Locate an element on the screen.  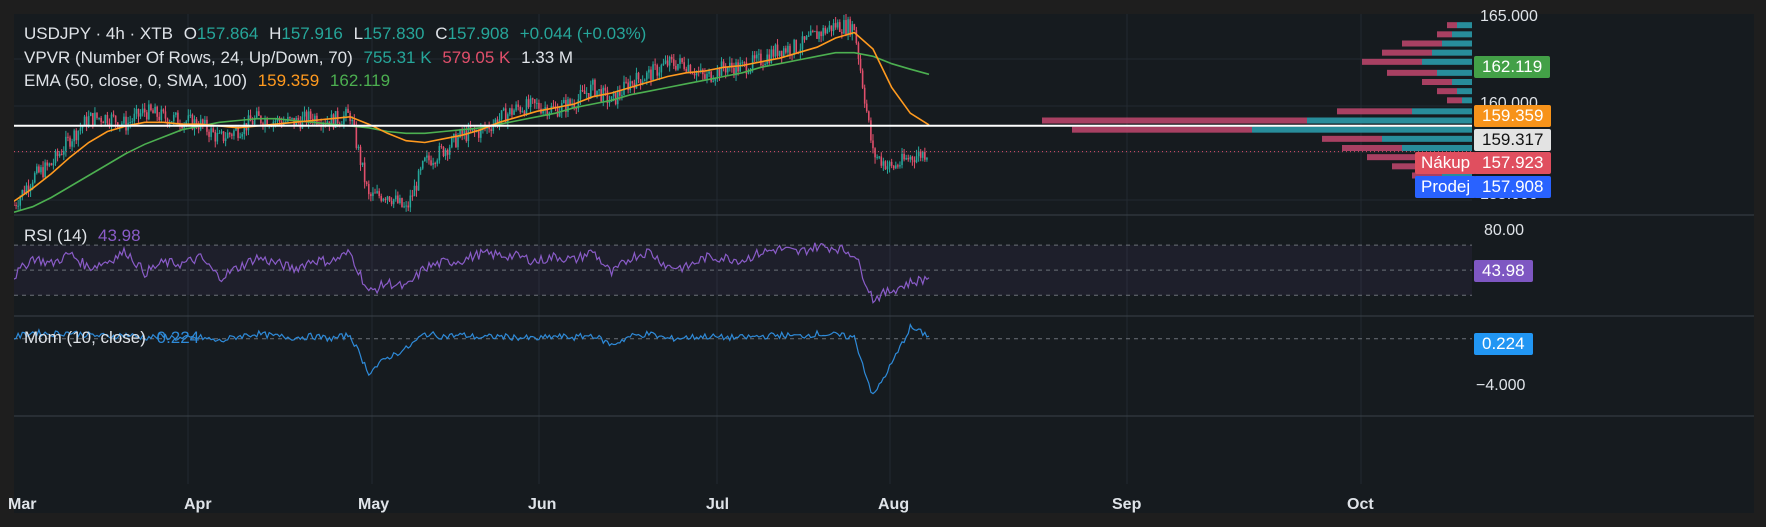
sell-label: Prodej is located at coordinates (1446, 187).